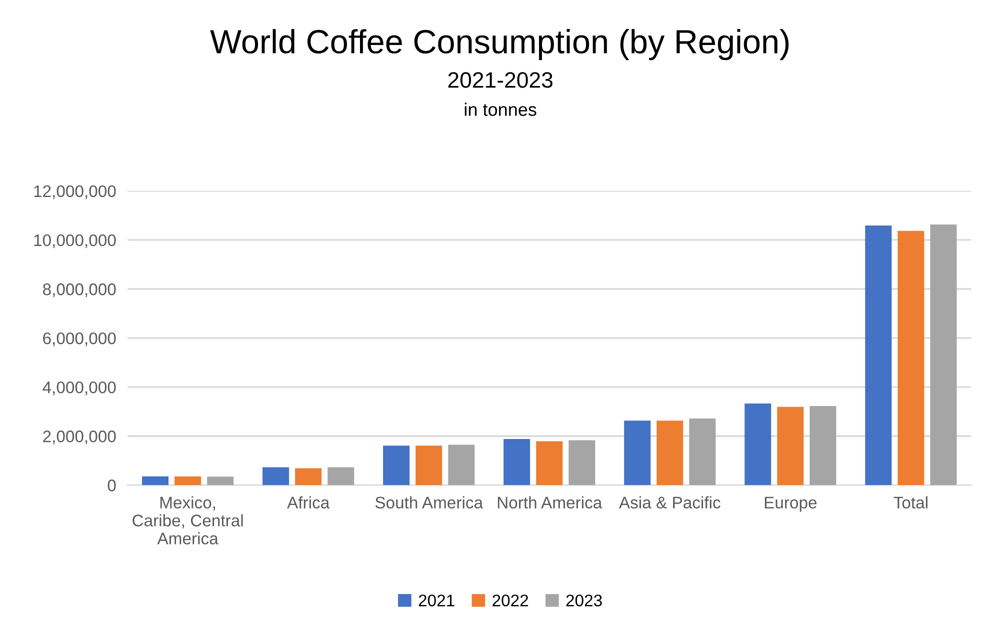  I want to click on chart-subtitle: 2021-2023, so click(500, 80).